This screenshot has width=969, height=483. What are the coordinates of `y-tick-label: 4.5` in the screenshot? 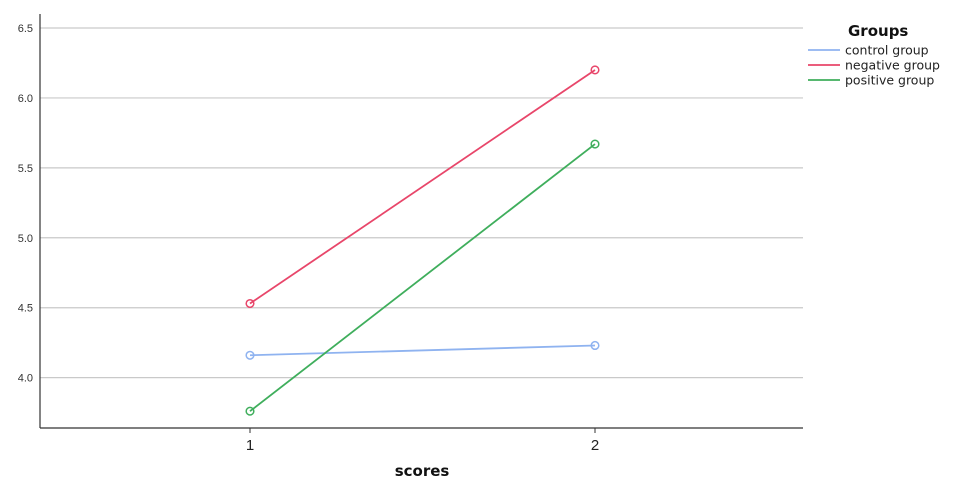 It's located at (25, 309).